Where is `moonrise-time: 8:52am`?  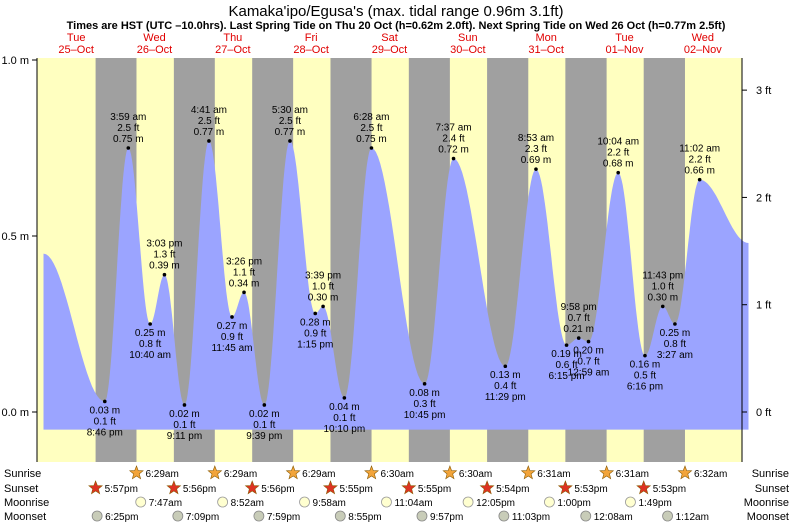 moonrise-time: 8:52am is located at coordinates (247, 503).